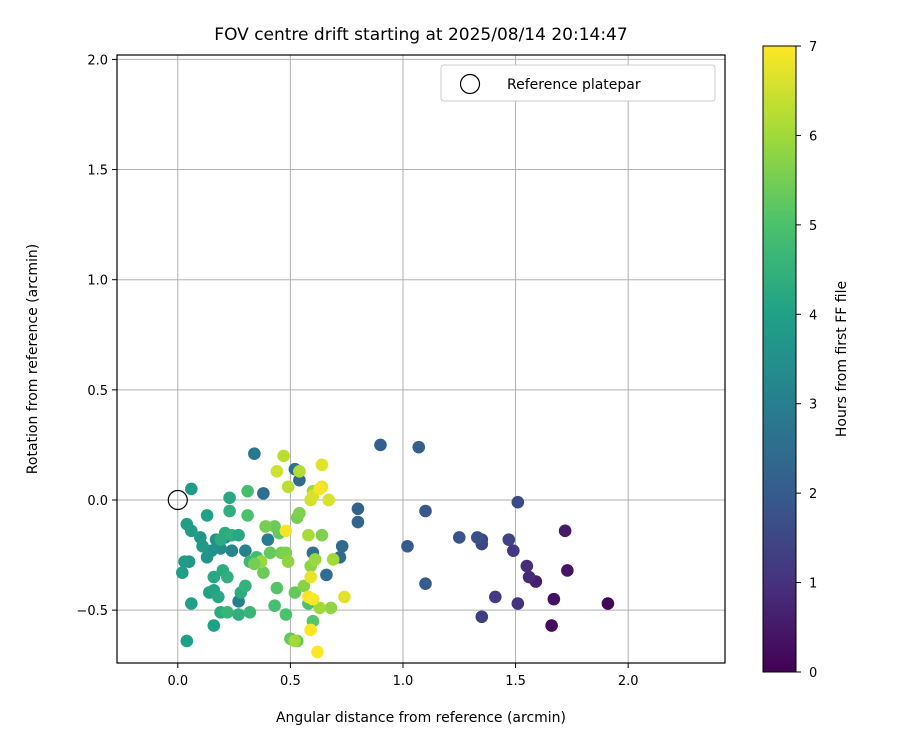  I want to click on legend-entry-label: Reference platepar, so click(574, 85).